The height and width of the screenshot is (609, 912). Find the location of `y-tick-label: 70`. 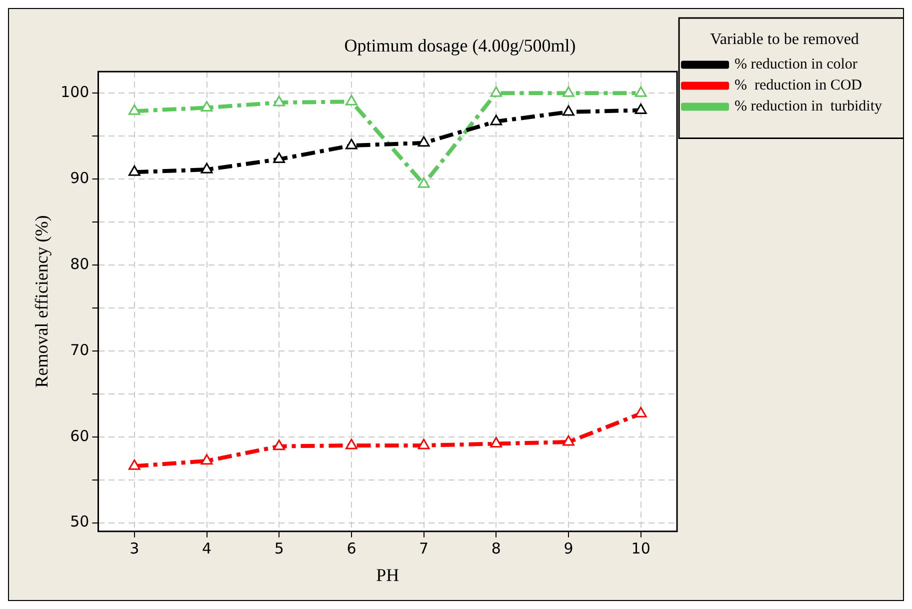

y-tick-label: 70 is located at coordinates (80, 349).